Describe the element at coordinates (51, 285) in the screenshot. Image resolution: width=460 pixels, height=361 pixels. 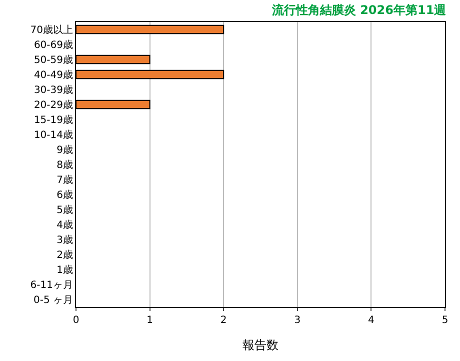
I see `y-tick-label: 6-11ヶ月` at that location.